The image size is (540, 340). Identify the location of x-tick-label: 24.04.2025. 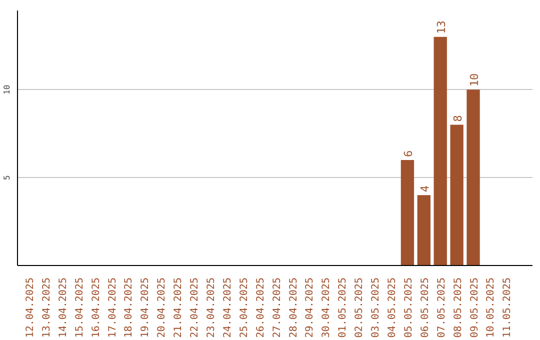
(228, 307).